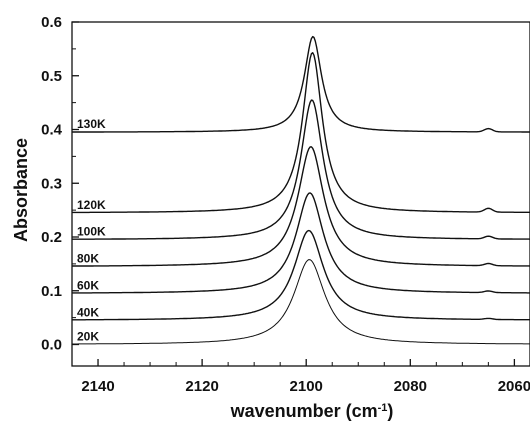 This screenshot has height=421, width=530. I want to click on series-label-100k: 100K, so click(91, 232).